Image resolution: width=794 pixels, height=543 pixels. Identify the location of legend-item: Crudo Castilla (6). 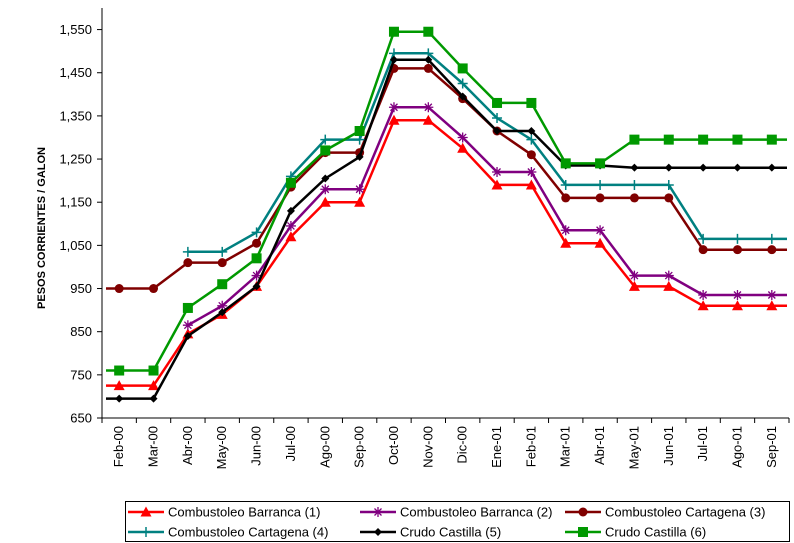
(635, 532).